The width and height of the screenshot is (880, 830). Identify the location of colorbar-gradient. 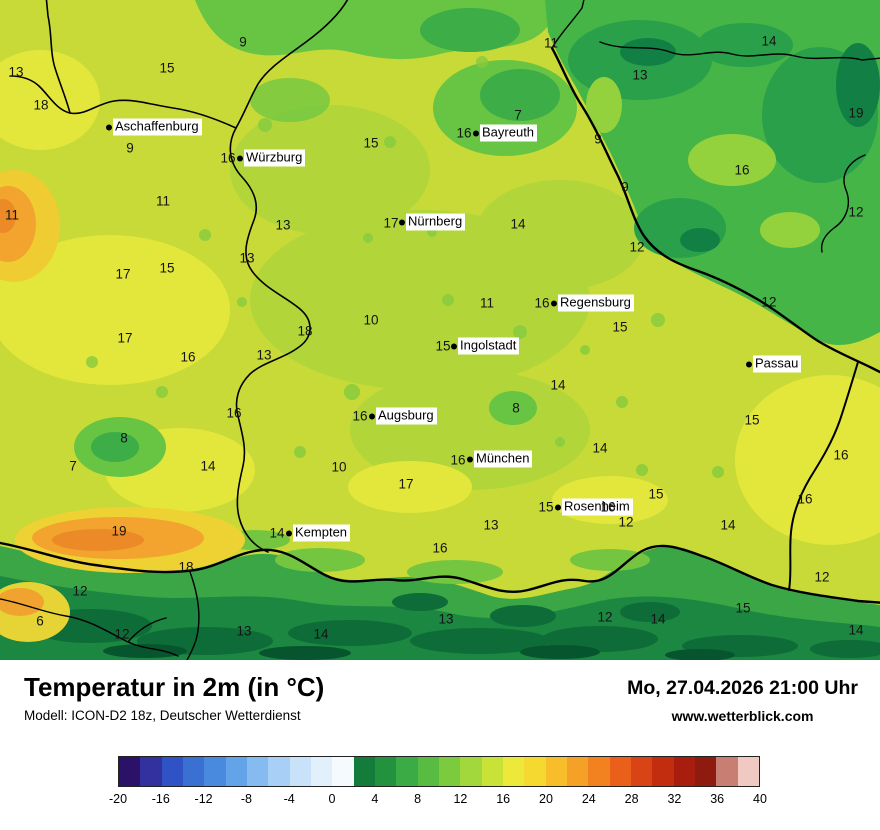
(439, 771).